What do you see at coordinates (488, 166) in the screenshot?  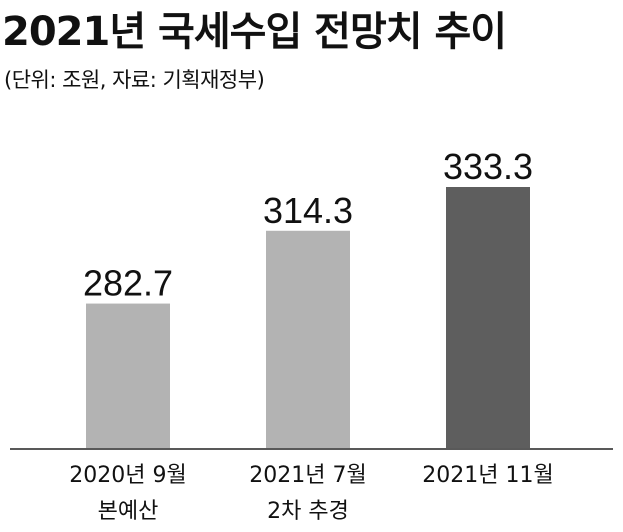 I see `value-label-3: 333.3` at bounding box center [488, 166].